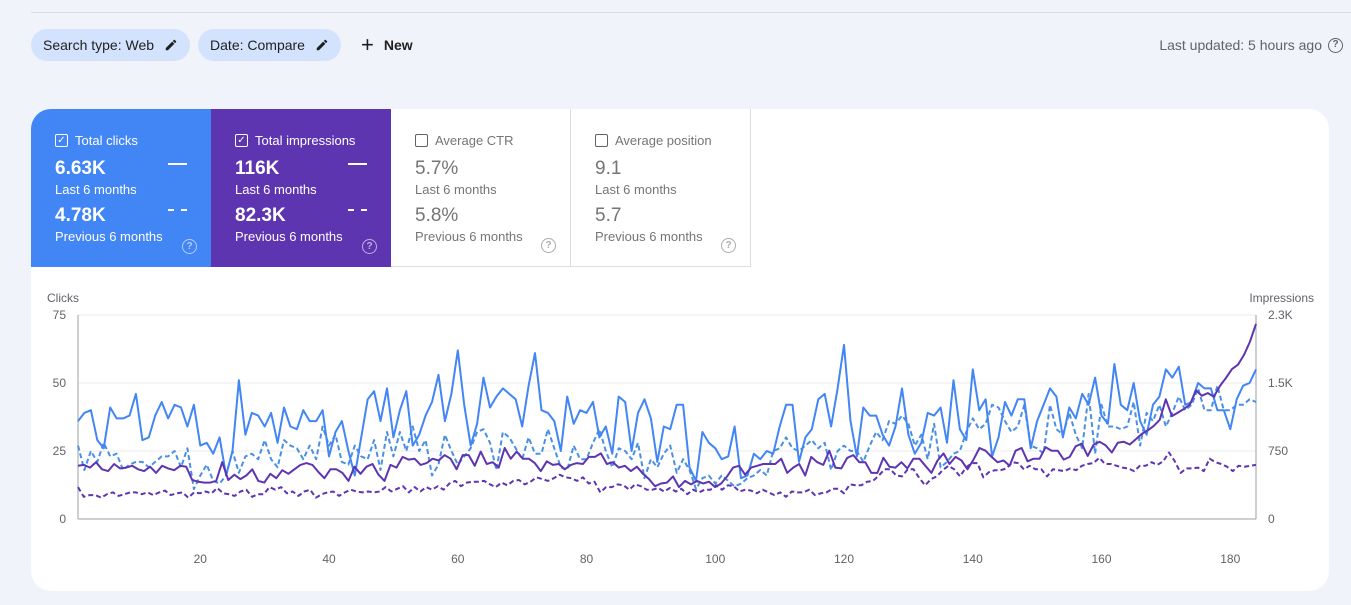 This screenshot has height=605, width=1351. I want to click on y2-tick-label: 2.3K, so click(1280, 315).